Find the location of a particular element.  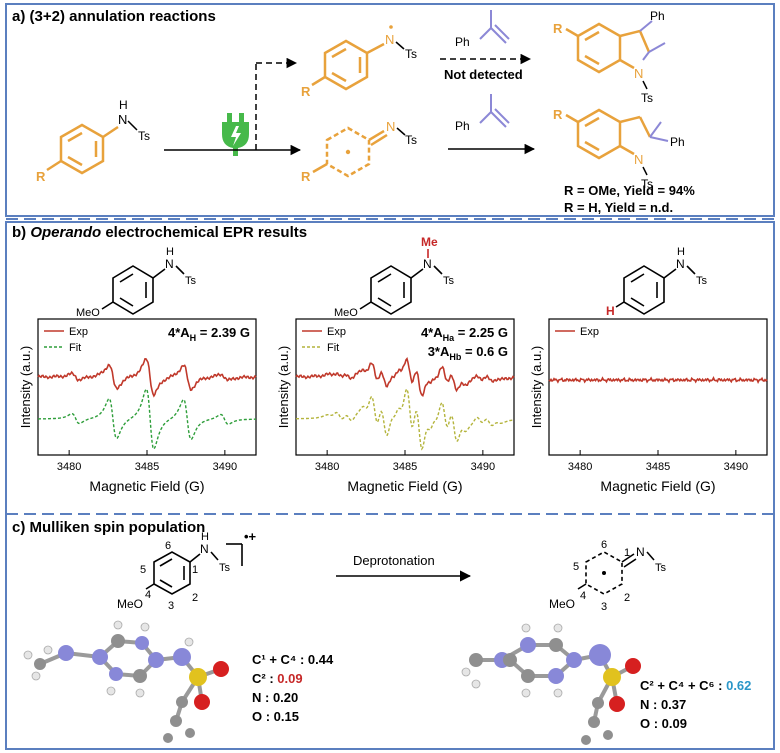

imine-radical-intermediate is located at coordinates (350, 152).